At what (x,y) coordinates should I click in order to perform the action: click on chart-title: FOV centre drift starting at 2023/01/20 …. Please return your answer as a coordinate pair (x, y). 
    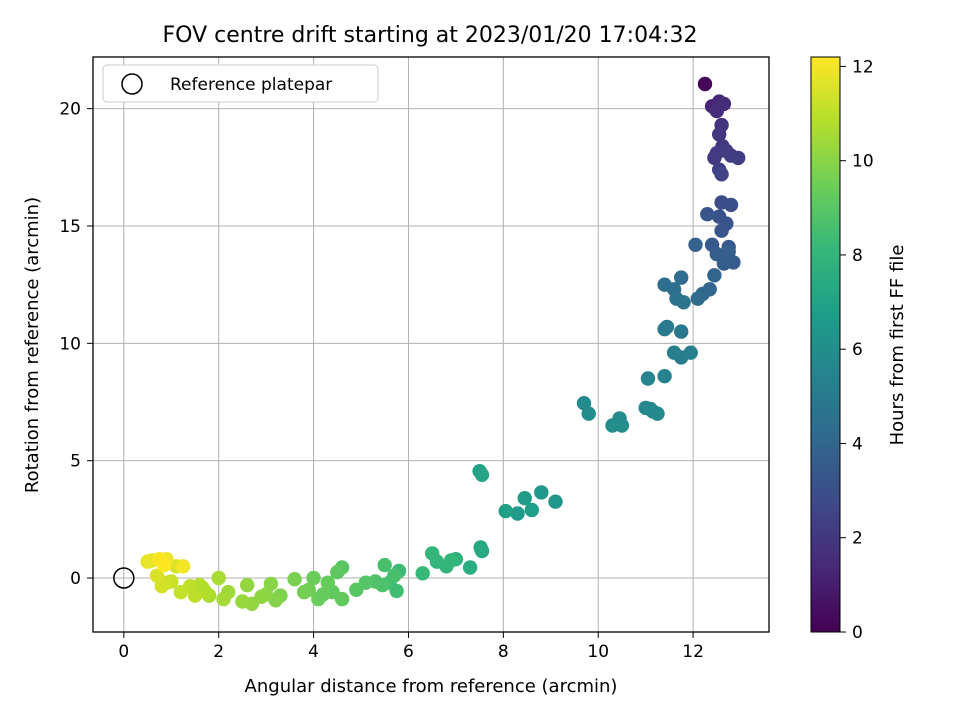
    Looking at the image, I should click on (430, 35).